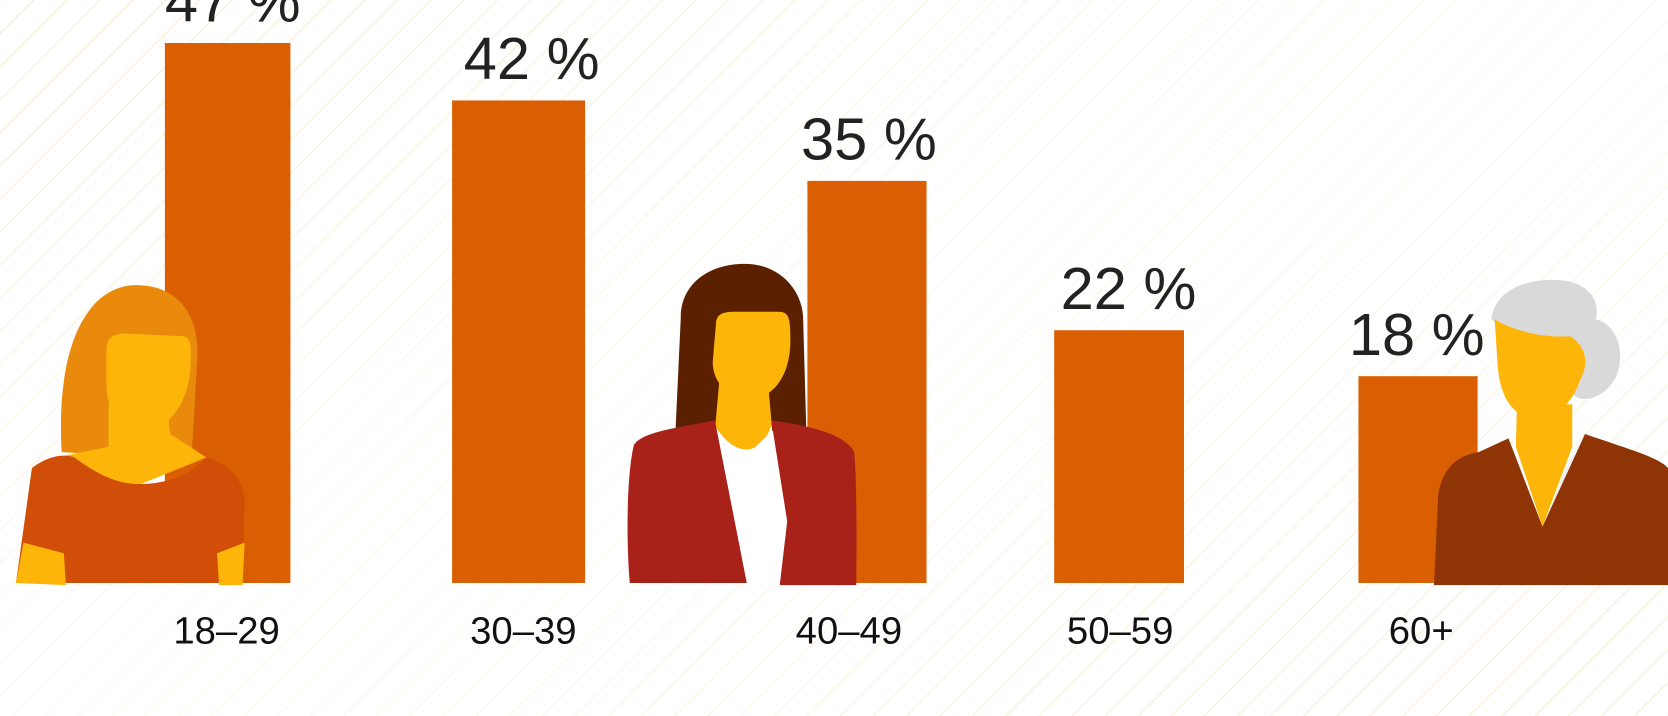 Image resolution: width=1668 pixels, height=716 pixels. Describe the element at coordinates (1417, 334) in the screenshot. I see `value-label: 18 %` at that location.